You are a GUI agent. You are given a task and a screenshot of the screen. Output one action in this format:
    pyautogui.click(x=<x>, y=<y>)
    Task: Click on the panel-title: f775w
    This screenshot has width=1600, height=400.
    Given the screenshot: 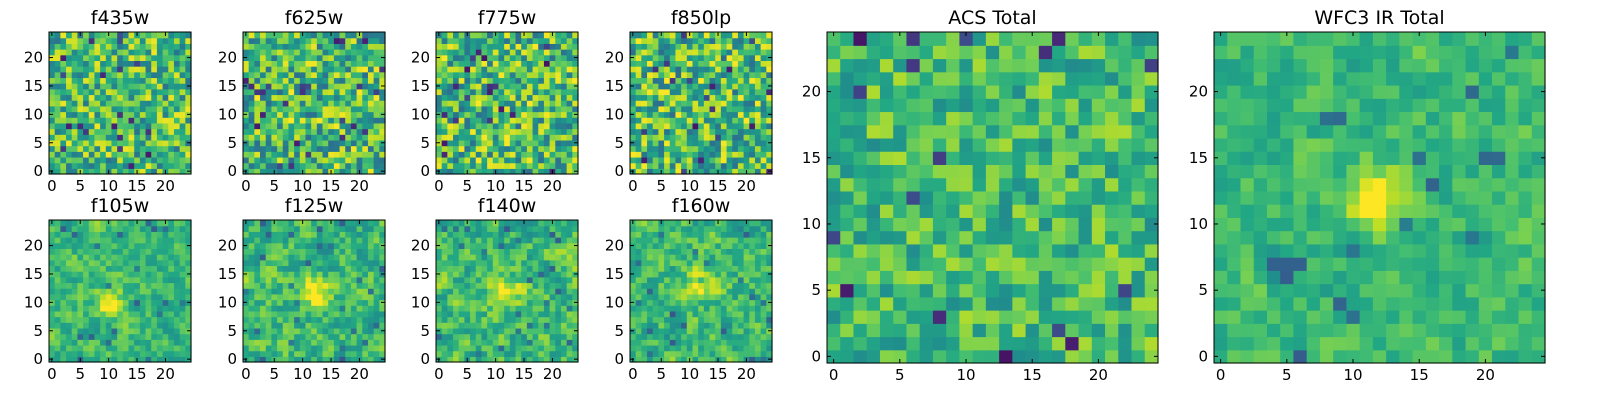 What is the action you would take?
    pyautogui.click(x=507, y=18)
    